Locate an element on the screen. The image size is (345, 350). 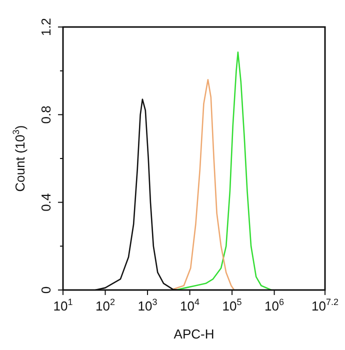
x-axis-title: APC-H is located at coordinates (194, 334).